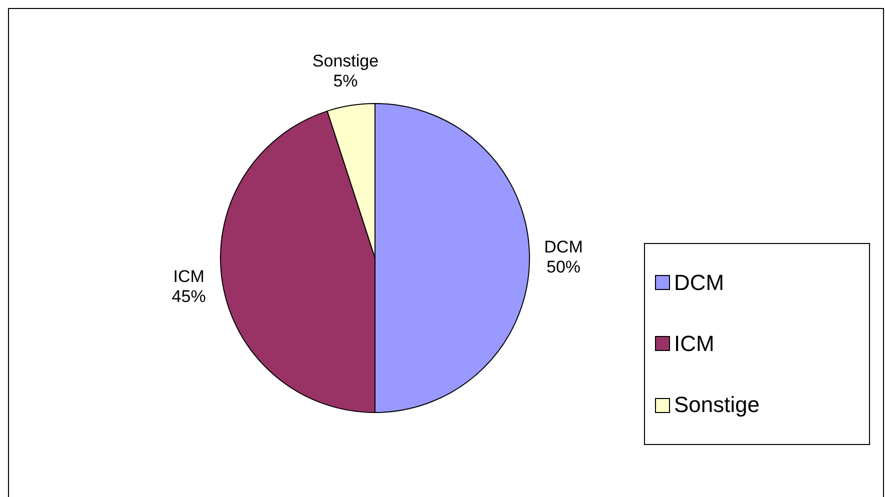 Image resolution: width=885 pixels, height=497 pixels. What do you see at coordinates (563, 267) in the screenshot?
I see `data-label: 50%` at bounding box center [563, 267].